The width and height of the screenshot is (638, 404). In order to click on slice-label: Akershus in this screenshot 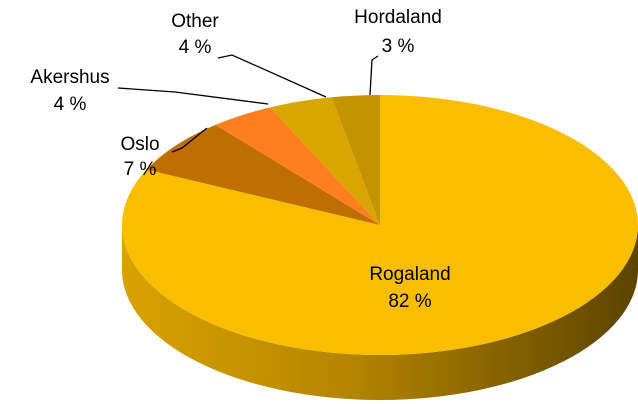, I will do `click(69, 77)`.